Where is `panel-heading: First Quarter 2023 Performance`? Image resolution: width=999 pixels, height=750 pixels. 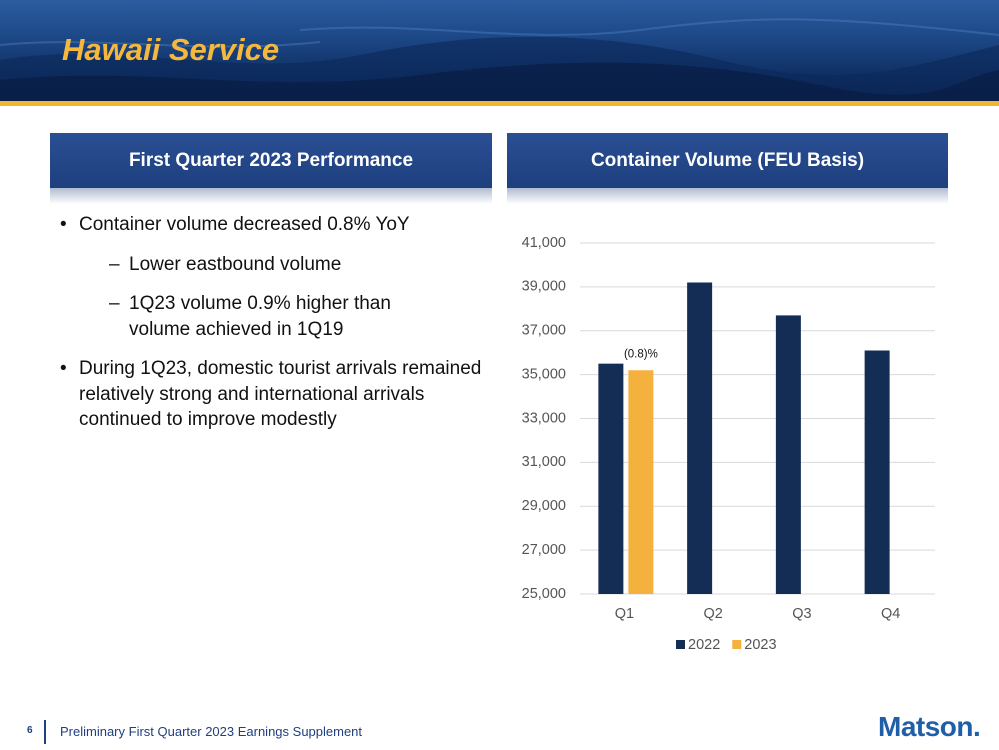
panel-heading: First Quarter 2023 Performance is located at coordinates (271, 160).